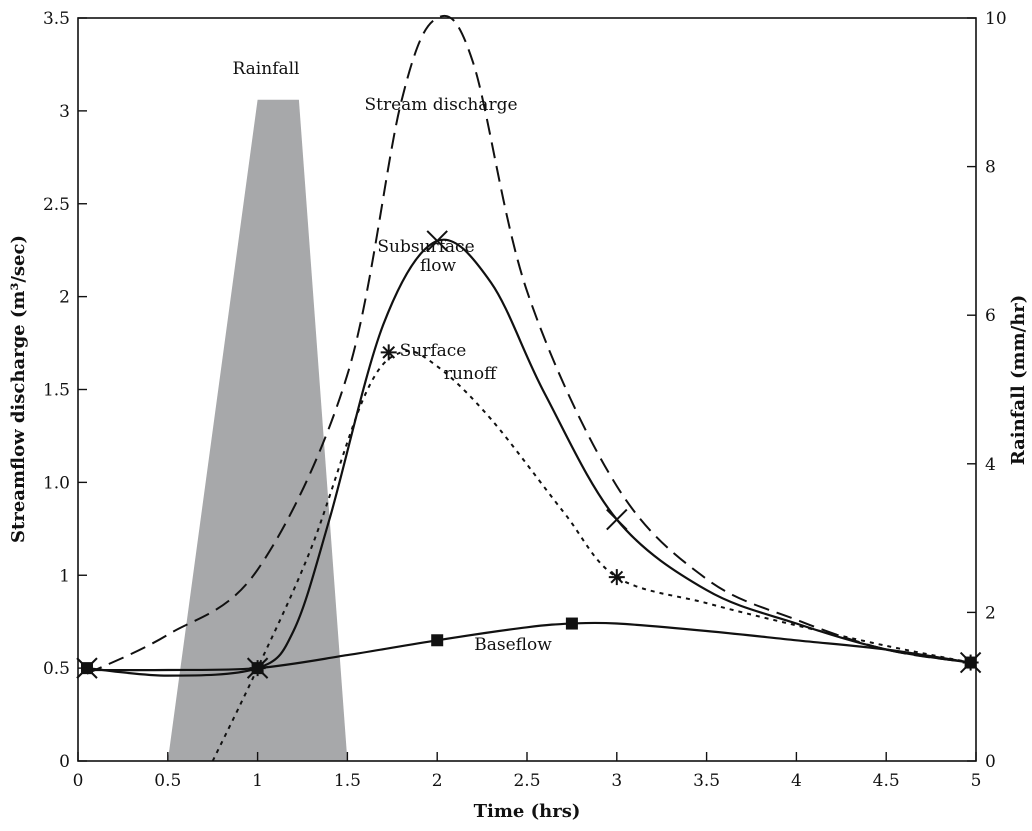 This screenshot has width=1032, height=831. Describe the element at coordinates (996, 19) in the screenshot. I see `y-right-tick-label: 10` at that location.